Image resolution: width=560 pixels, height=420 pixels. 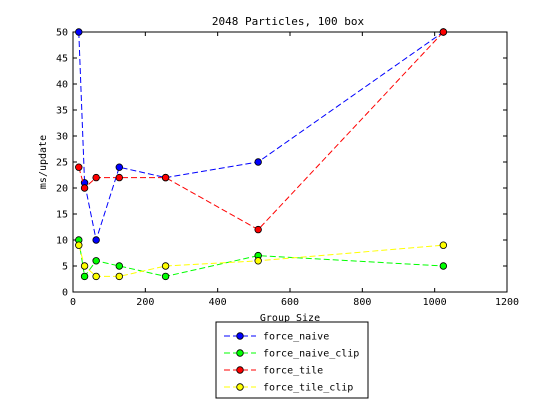 I want to click on legend-label: force_naive_clip, so click(x=311, y=354).